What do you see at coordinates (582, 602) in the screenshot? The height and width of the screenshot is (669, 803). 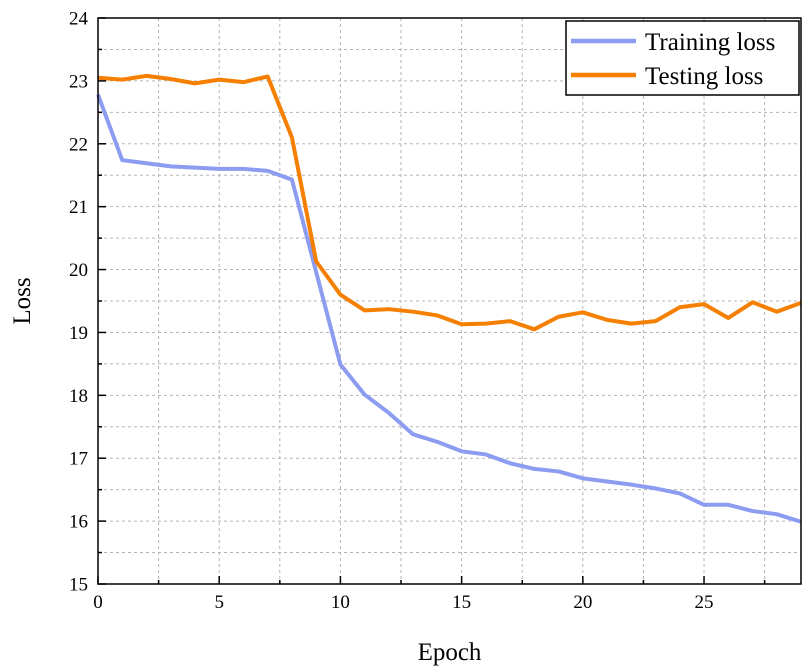 I see `x-tick-label: 20` at bounding box center [582, 602].